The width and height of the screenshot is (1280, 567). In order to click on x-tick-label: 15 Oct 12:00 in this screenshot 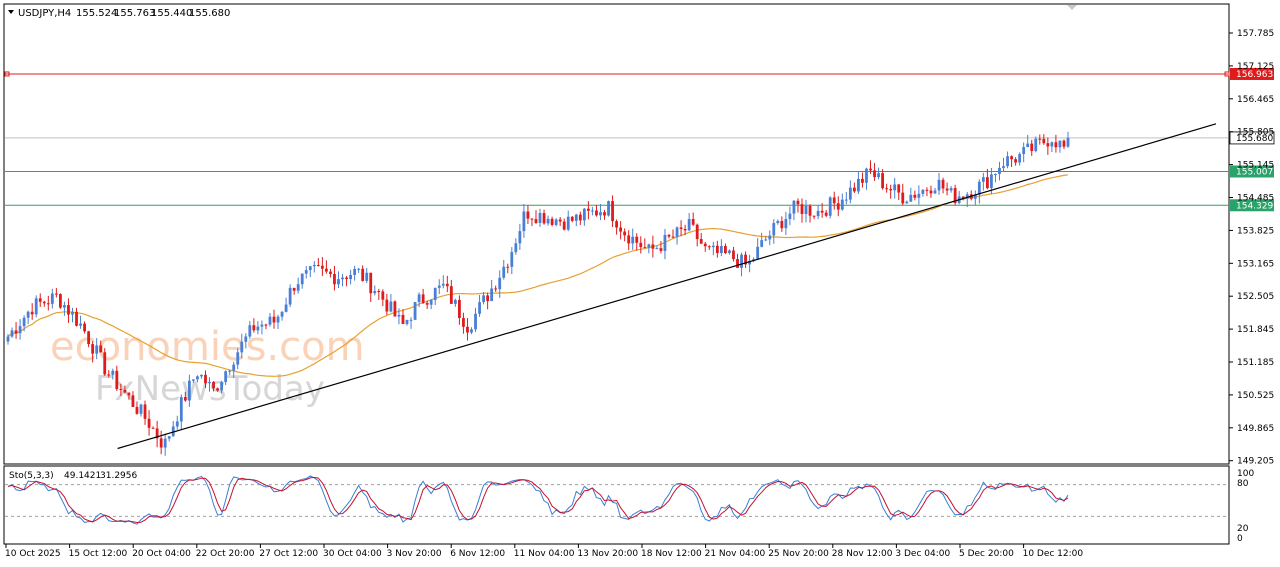, I will do `click(98, 554)`.